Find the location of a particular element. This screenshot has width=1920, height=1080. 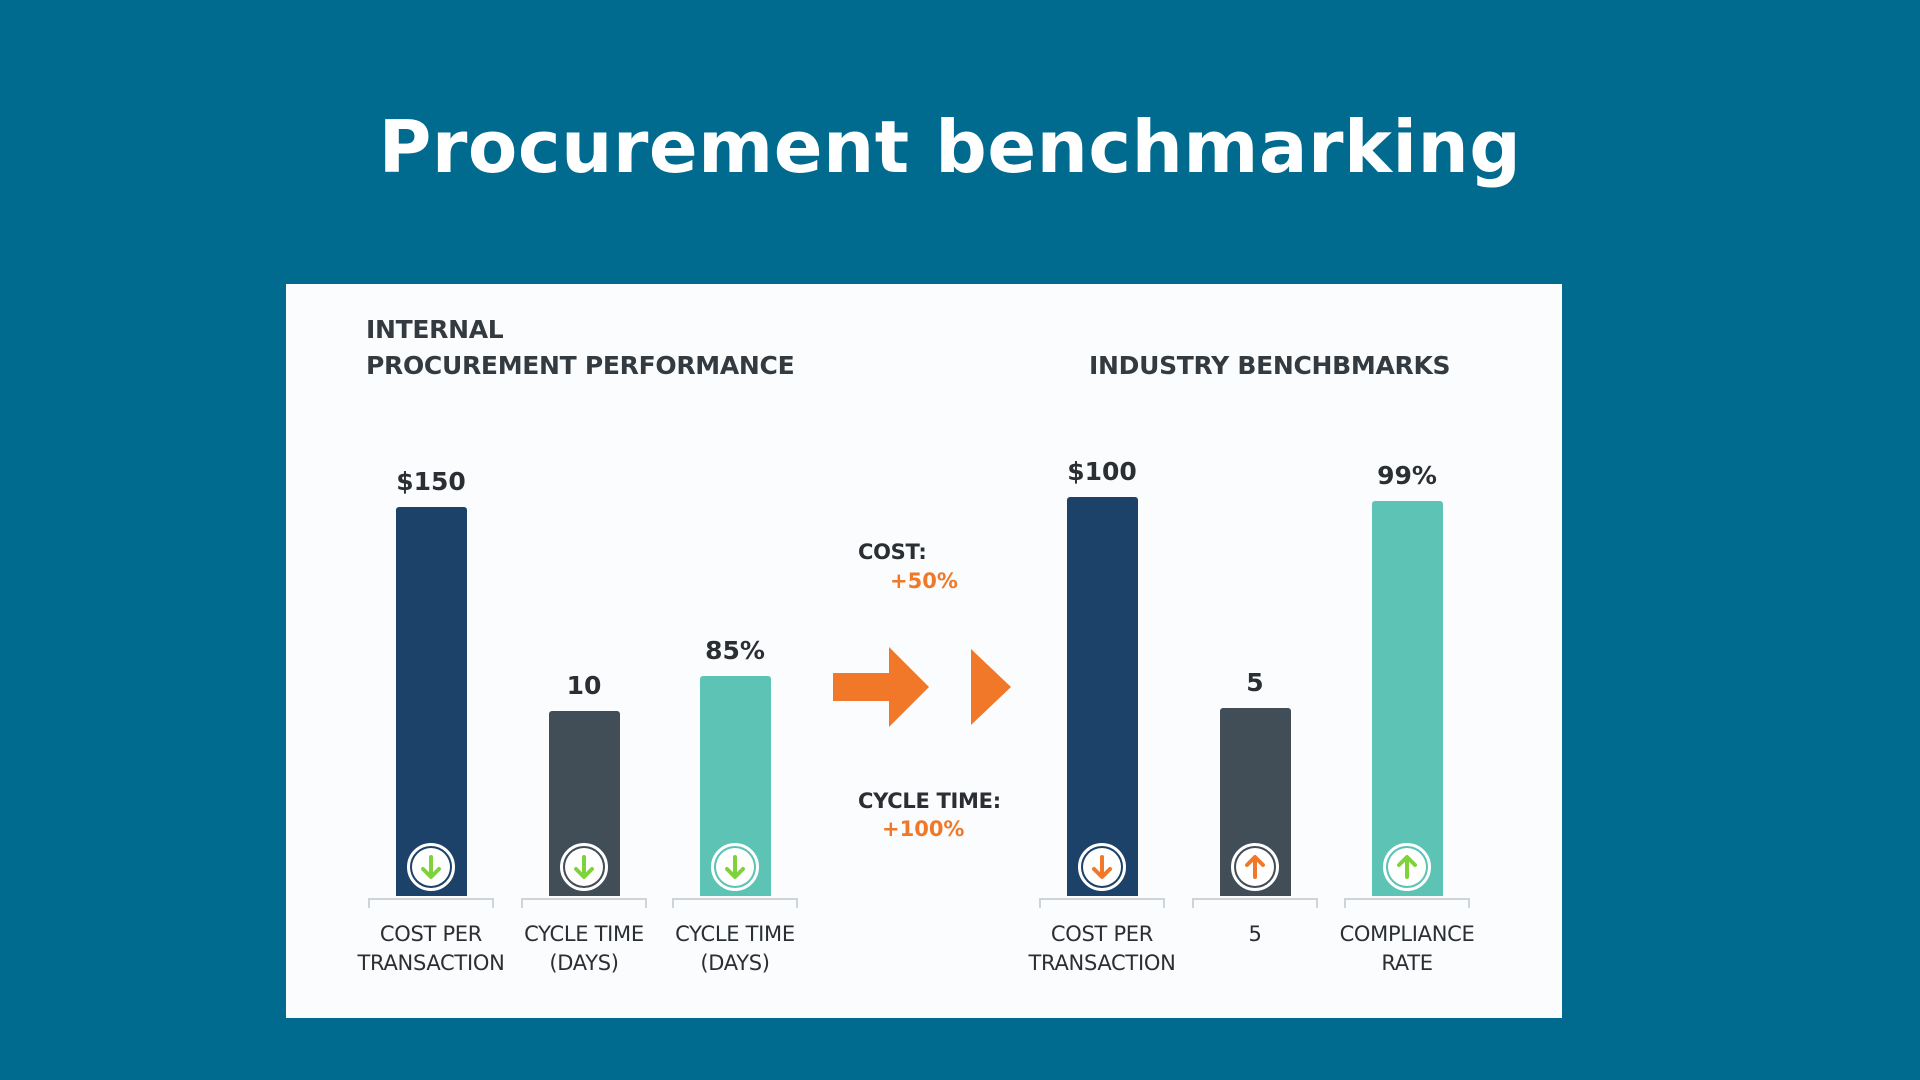

category-label: 5 is located at coordinates (1255, 934).